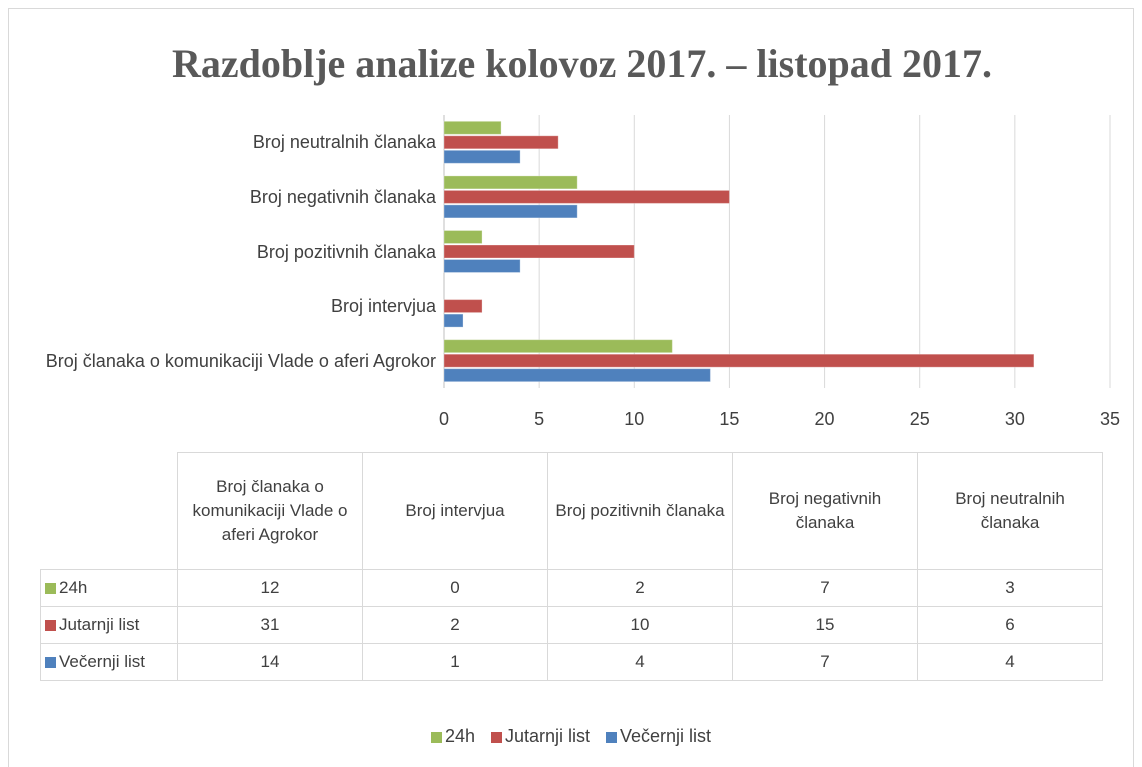 This screenshot has height=767, width=1142. I want to click on table-row: 24h 12 0 2 7 3, so click(571, 588).